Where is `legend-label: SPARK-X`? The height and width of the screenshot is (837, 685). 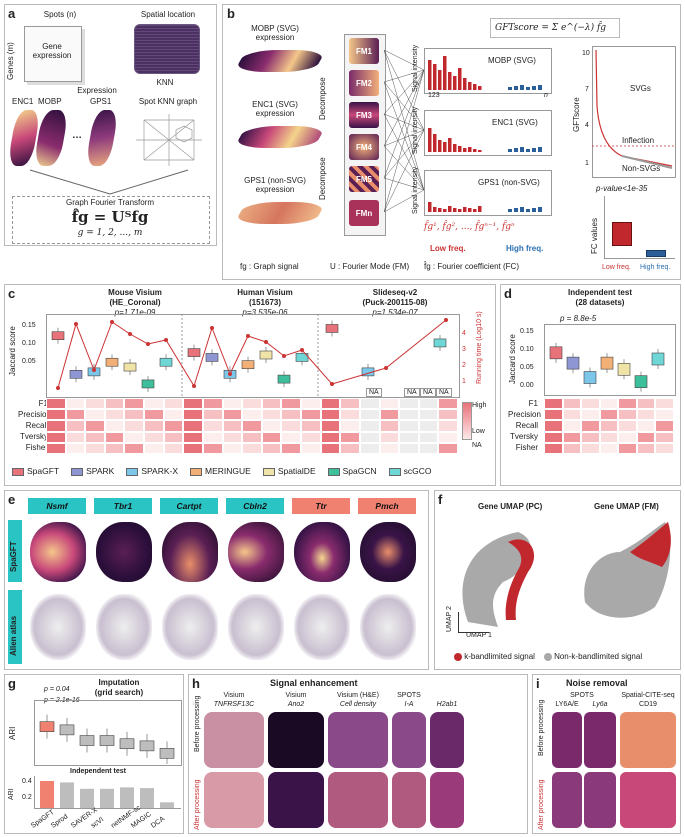
legend-label: SPARK-X is located at coordinates (159, 471).